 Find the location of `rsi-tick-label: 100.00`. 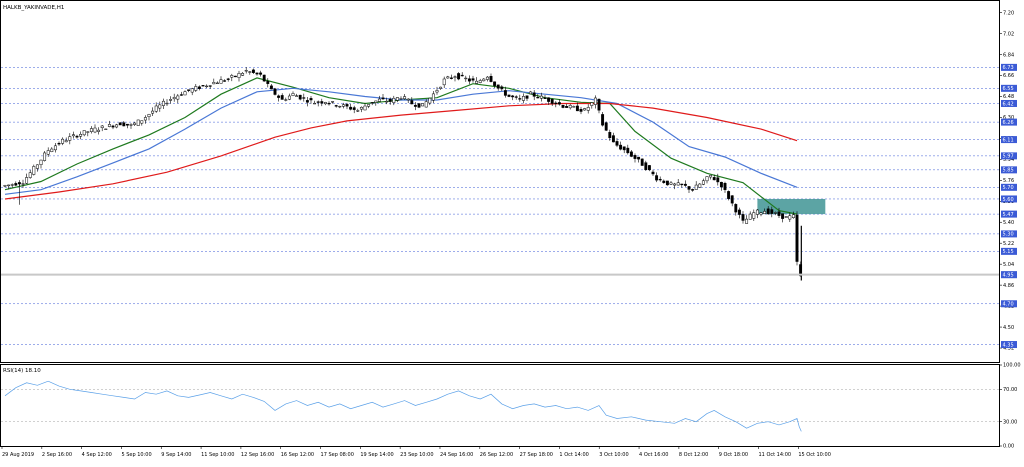

rsi-tick-label: 100.00 is located at coordinates (1012, 366).